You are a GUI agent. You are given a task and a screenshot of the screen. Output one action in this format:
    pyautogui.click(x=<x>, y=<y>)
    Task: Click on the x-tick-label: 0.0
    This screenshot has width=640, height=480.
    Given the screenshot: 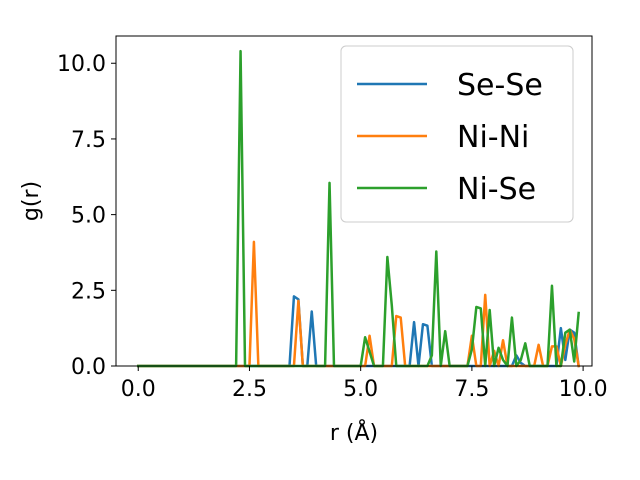 What is the action you would take?
    pyautogui.click(x=138, y=389)
    